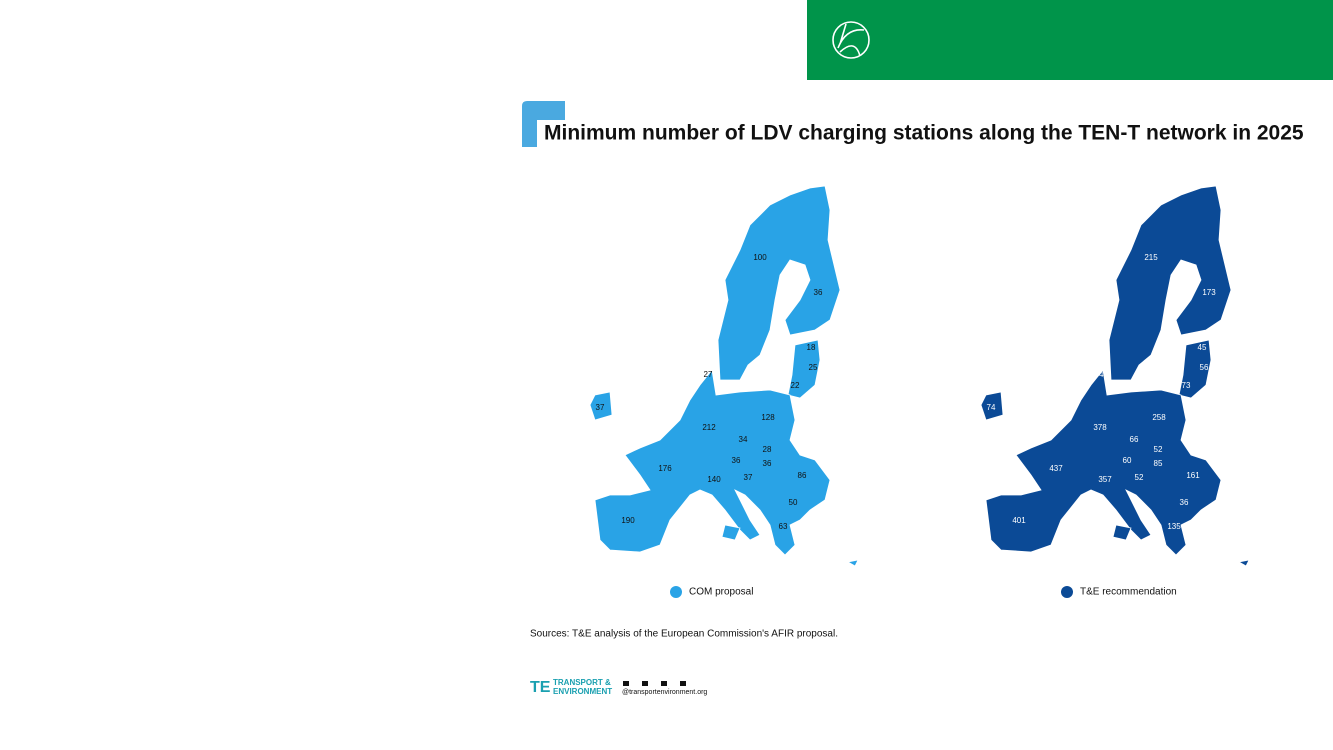  What do you see at coordinates (783, 526) in the screenshot?
I see `country-value: 63` at bounding box center [783, 526].